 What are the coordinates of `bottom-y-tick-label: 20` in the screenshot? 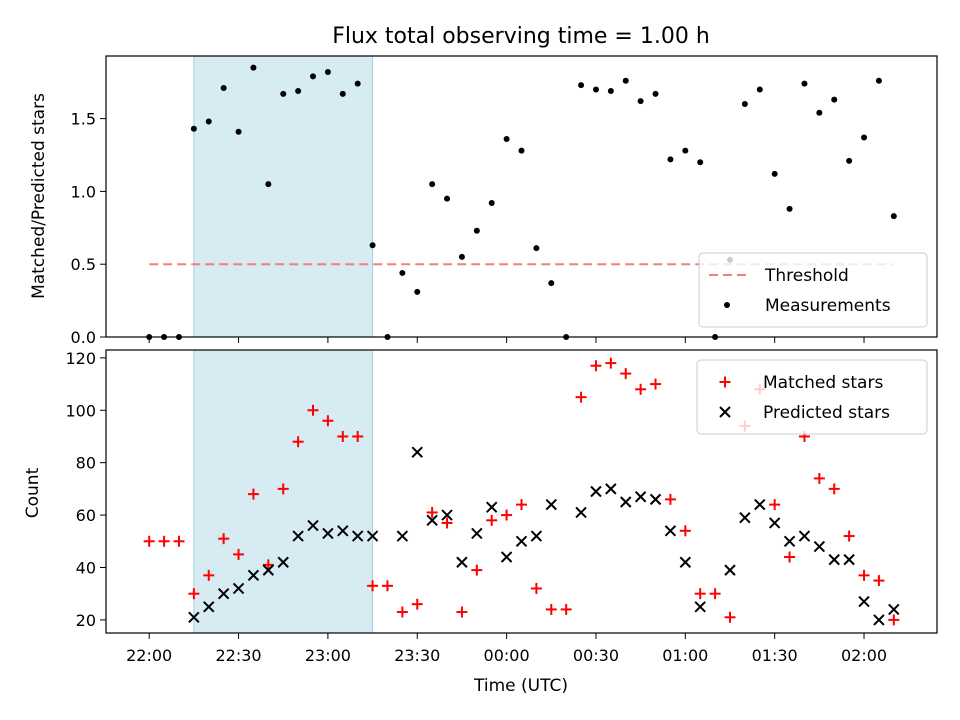 It's located at (86, 620).